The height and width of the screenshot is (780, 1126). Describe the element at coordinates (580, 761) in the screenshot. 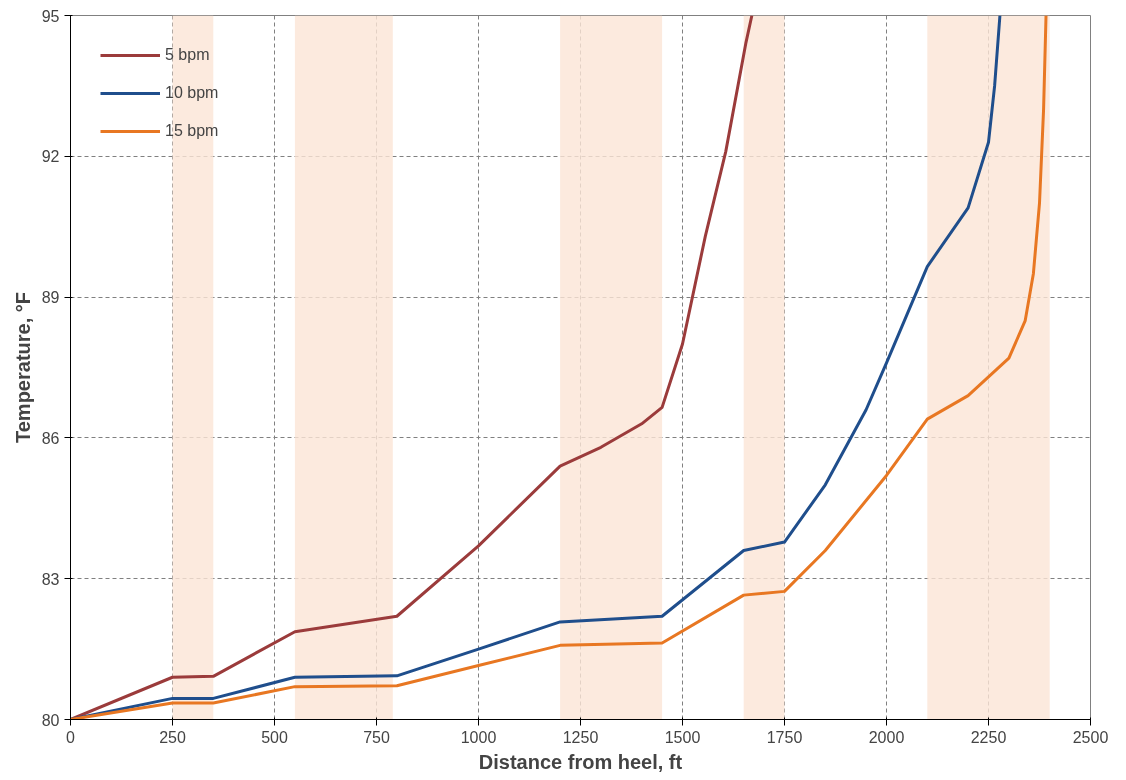

I see `x-axis-title: Distance from heel, ft` at that location.